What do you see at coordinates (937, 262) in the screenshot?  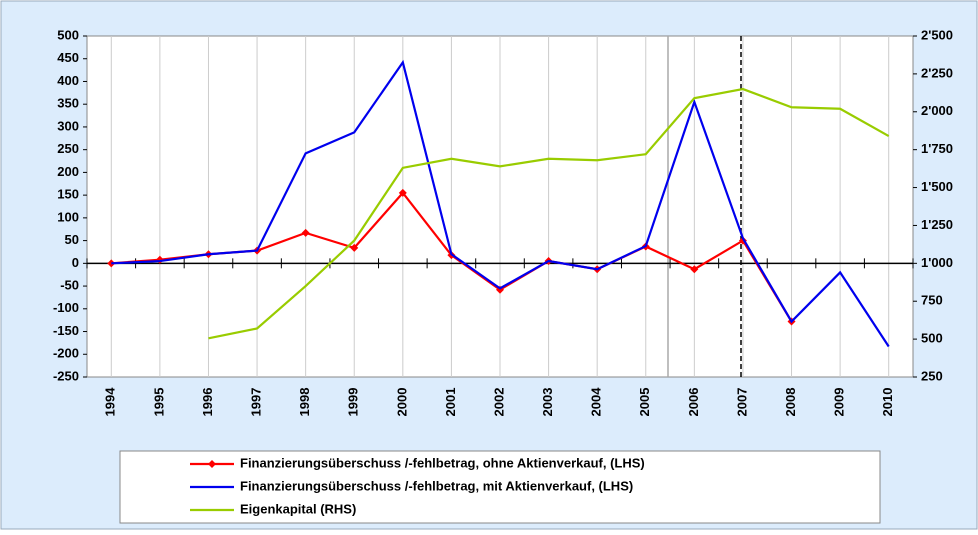 I see `y2-tick-label: 1'000` at bounding box center [937, 262].